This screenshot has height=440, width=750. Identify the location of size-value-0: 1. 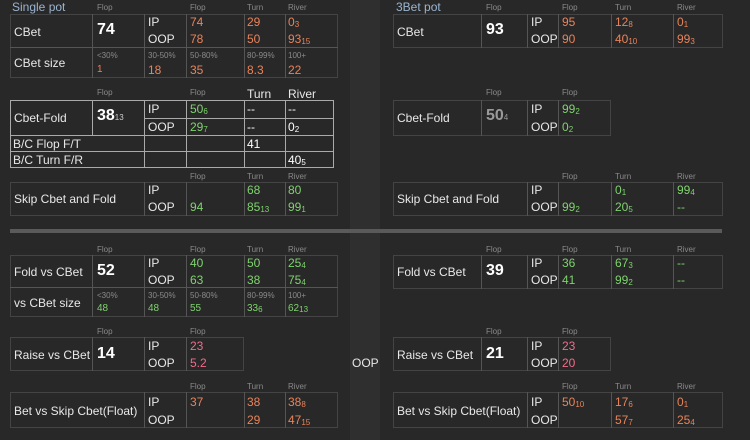
(100, 69).